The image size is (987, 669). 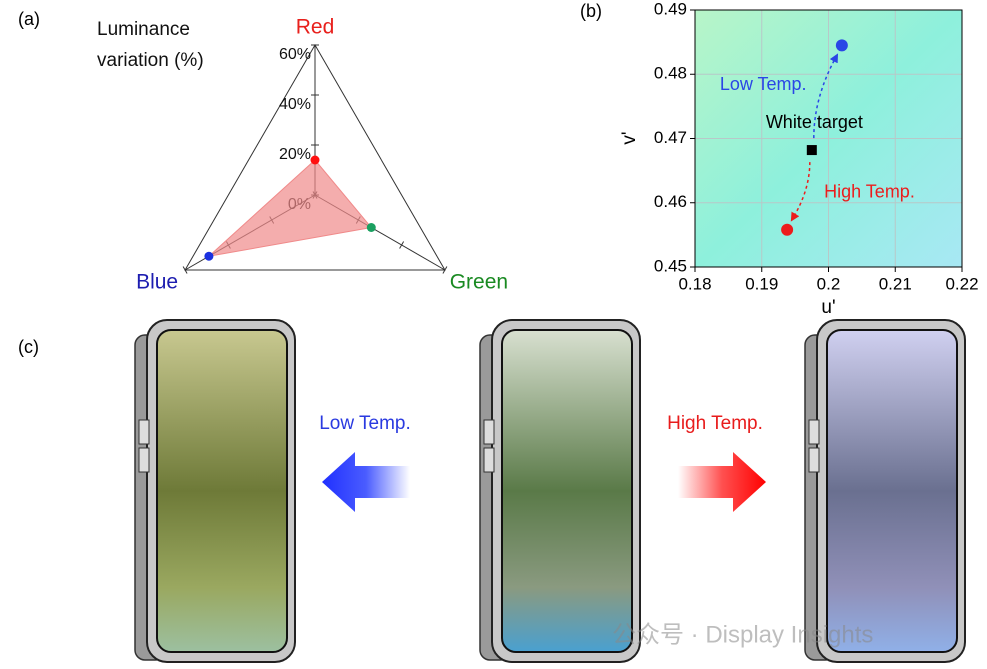 I want to click on radar-title: Luminance variation (%), so click(x=150, y=45).